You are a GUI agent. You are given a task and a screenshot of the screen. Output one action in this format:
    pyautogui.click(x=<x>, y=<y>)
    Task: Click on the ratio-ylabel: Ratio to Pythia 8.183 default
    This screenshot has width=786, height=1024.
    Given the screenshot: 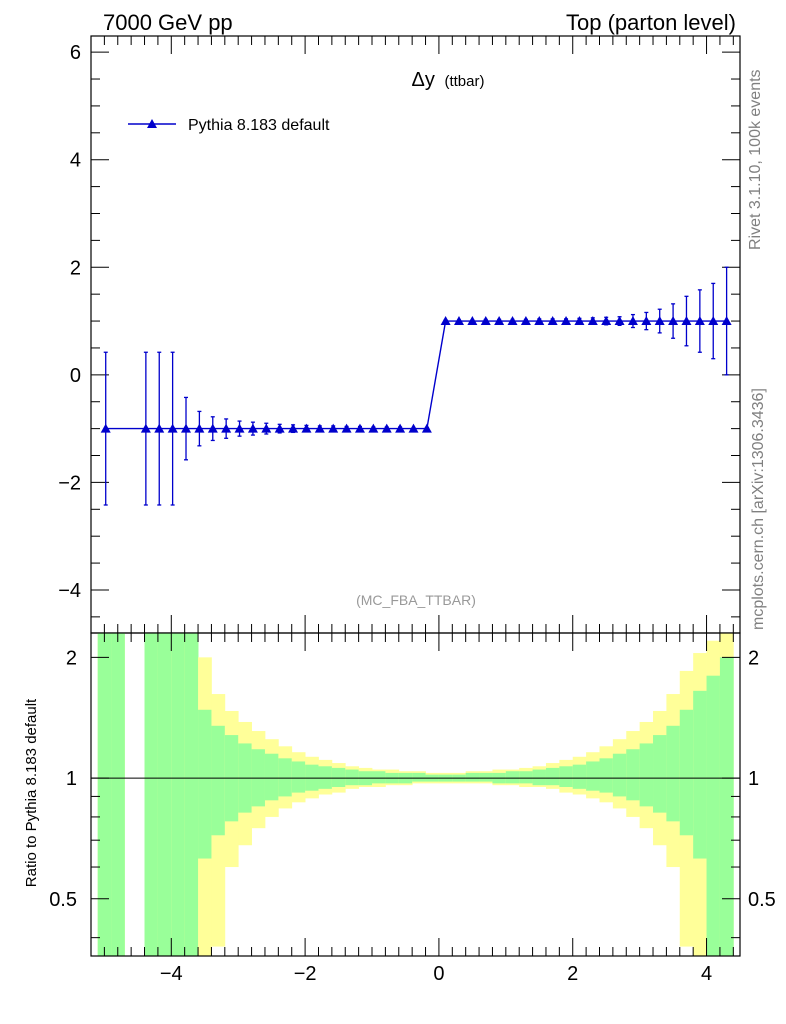 What is the action you would take?
    pyautogui.click(x=31, y=792)
    